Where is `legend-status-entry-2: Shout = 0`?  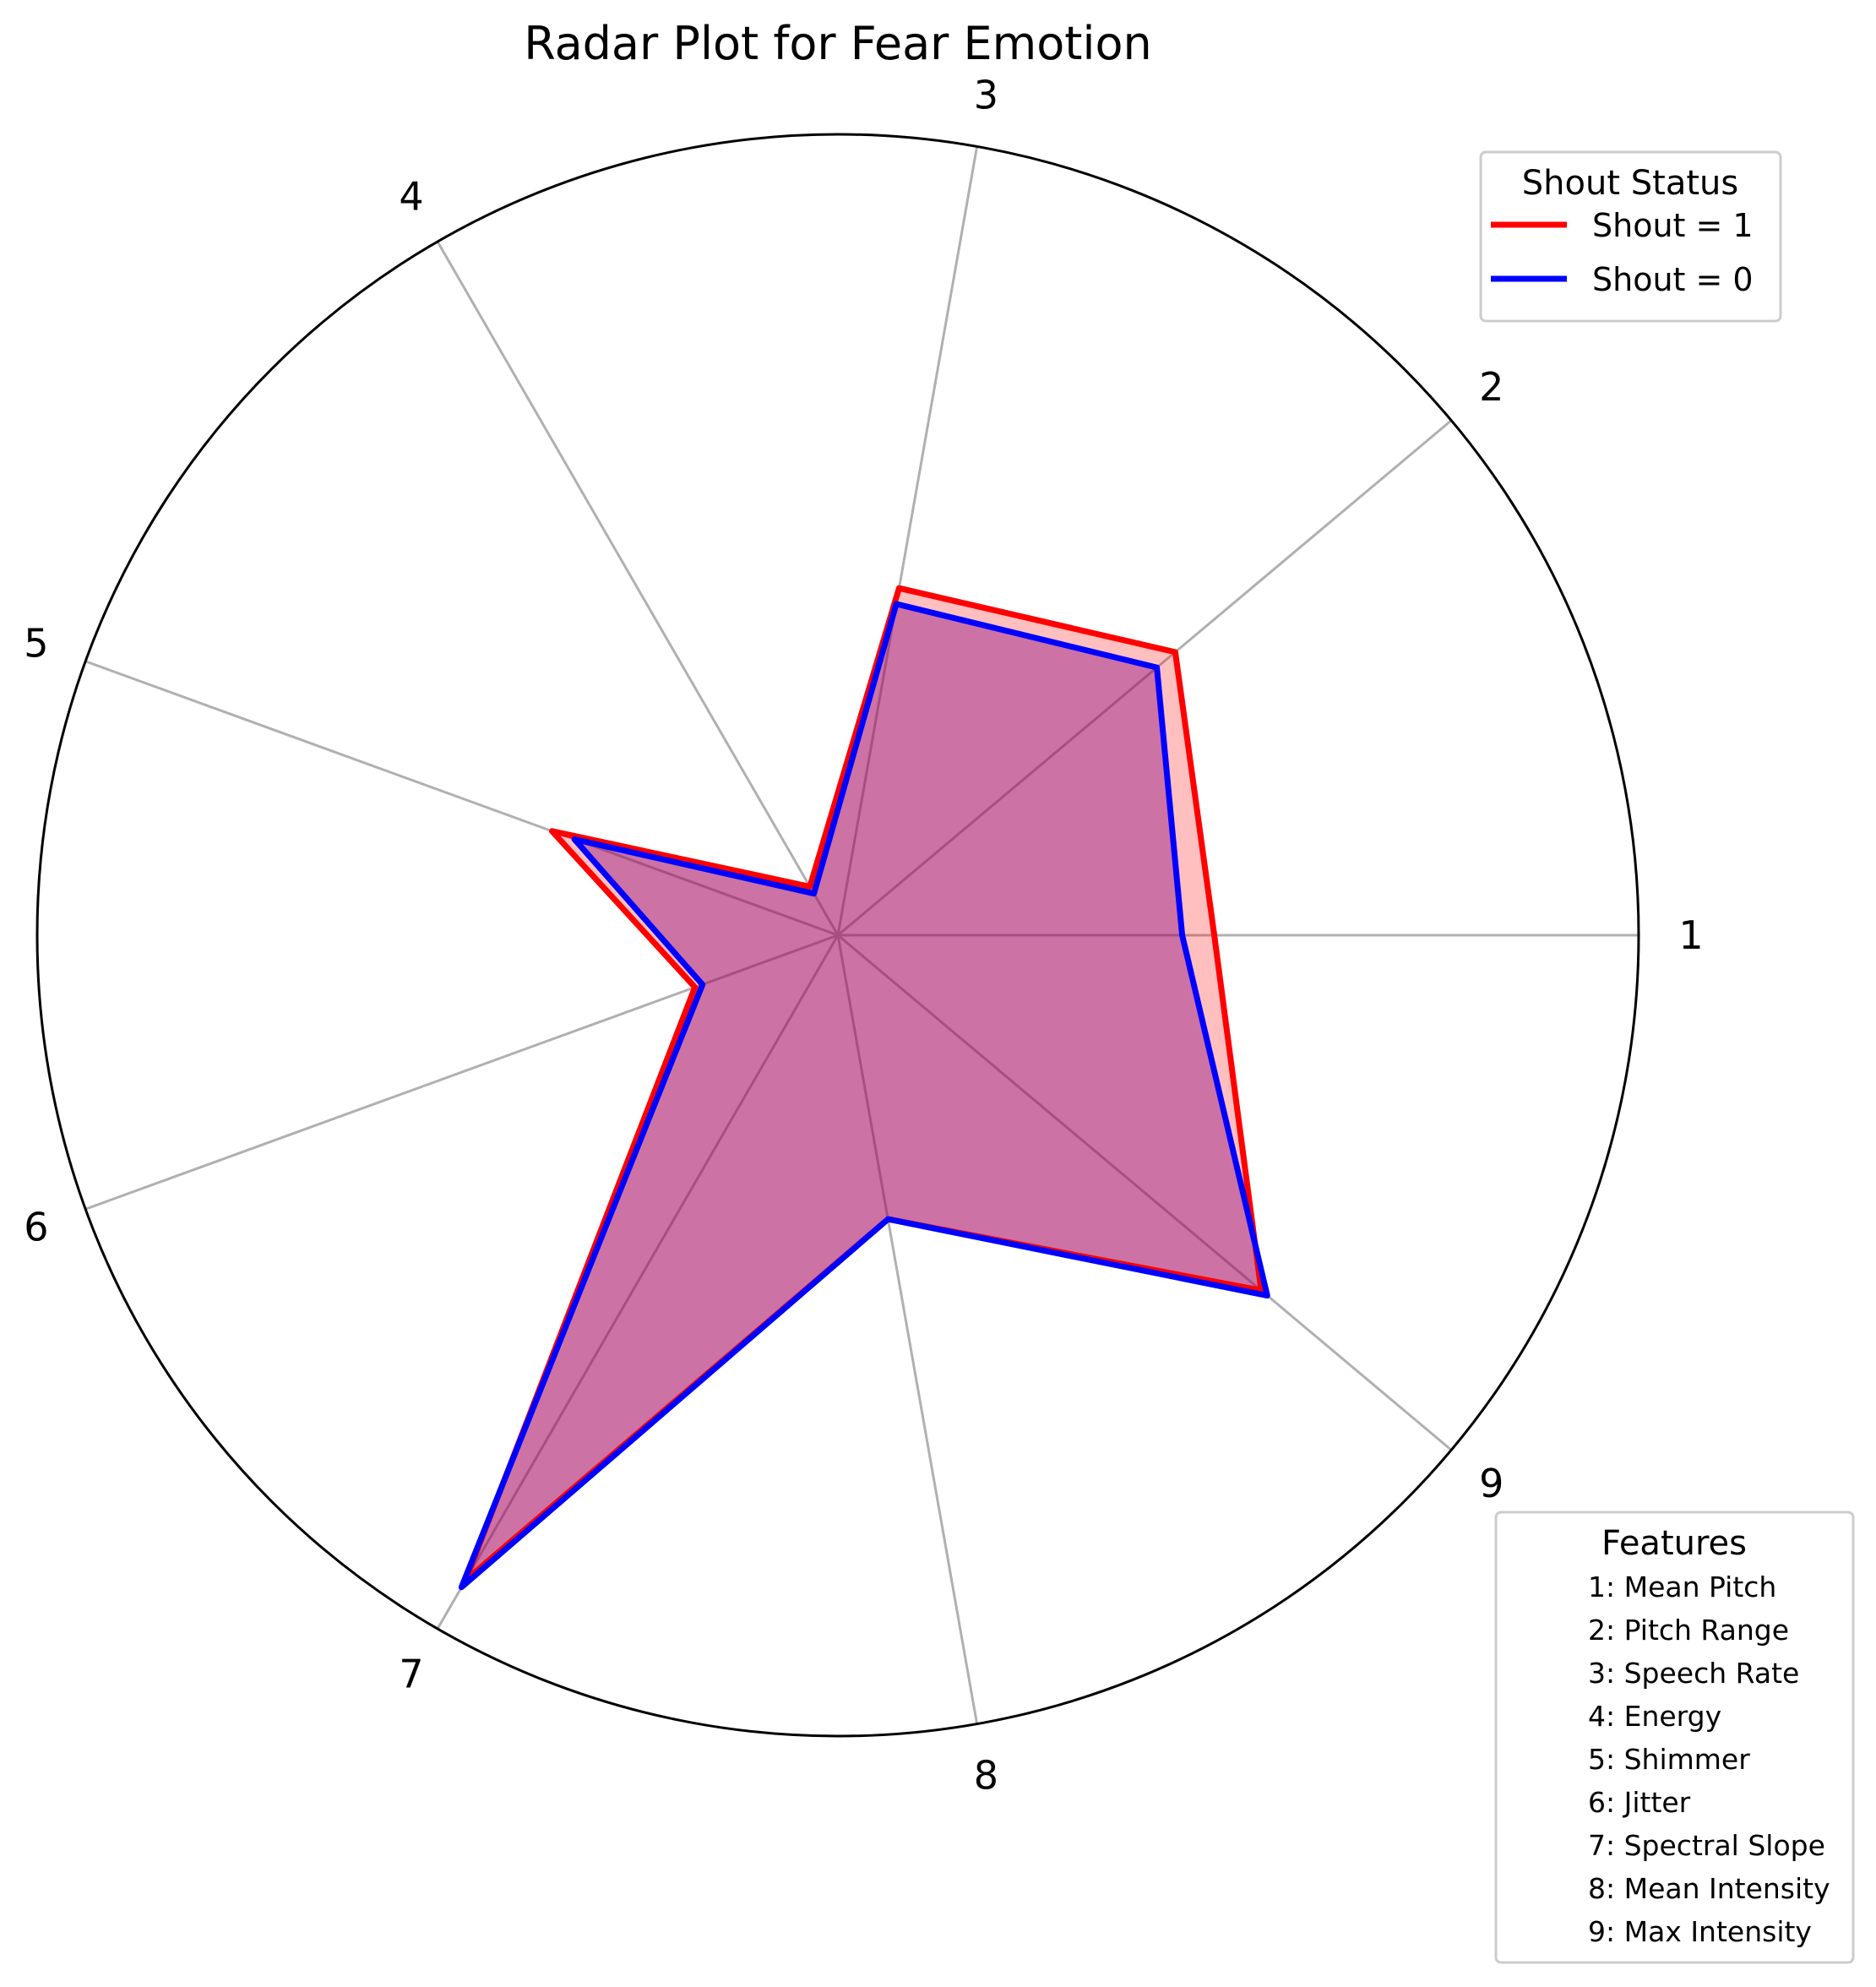
legend-status-entry-2: Shout = 0 is located at coordinates (1673, 279).